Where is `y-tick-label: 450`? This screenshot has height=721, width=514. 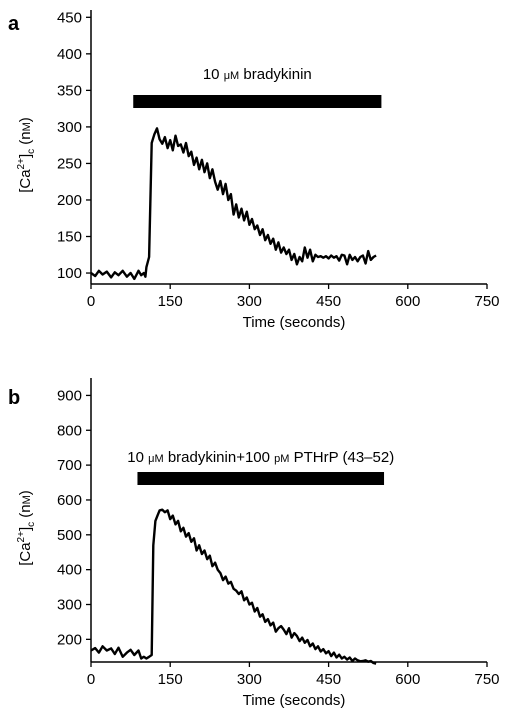
y-tick-label: 450 is located at coordinates (69, 17).